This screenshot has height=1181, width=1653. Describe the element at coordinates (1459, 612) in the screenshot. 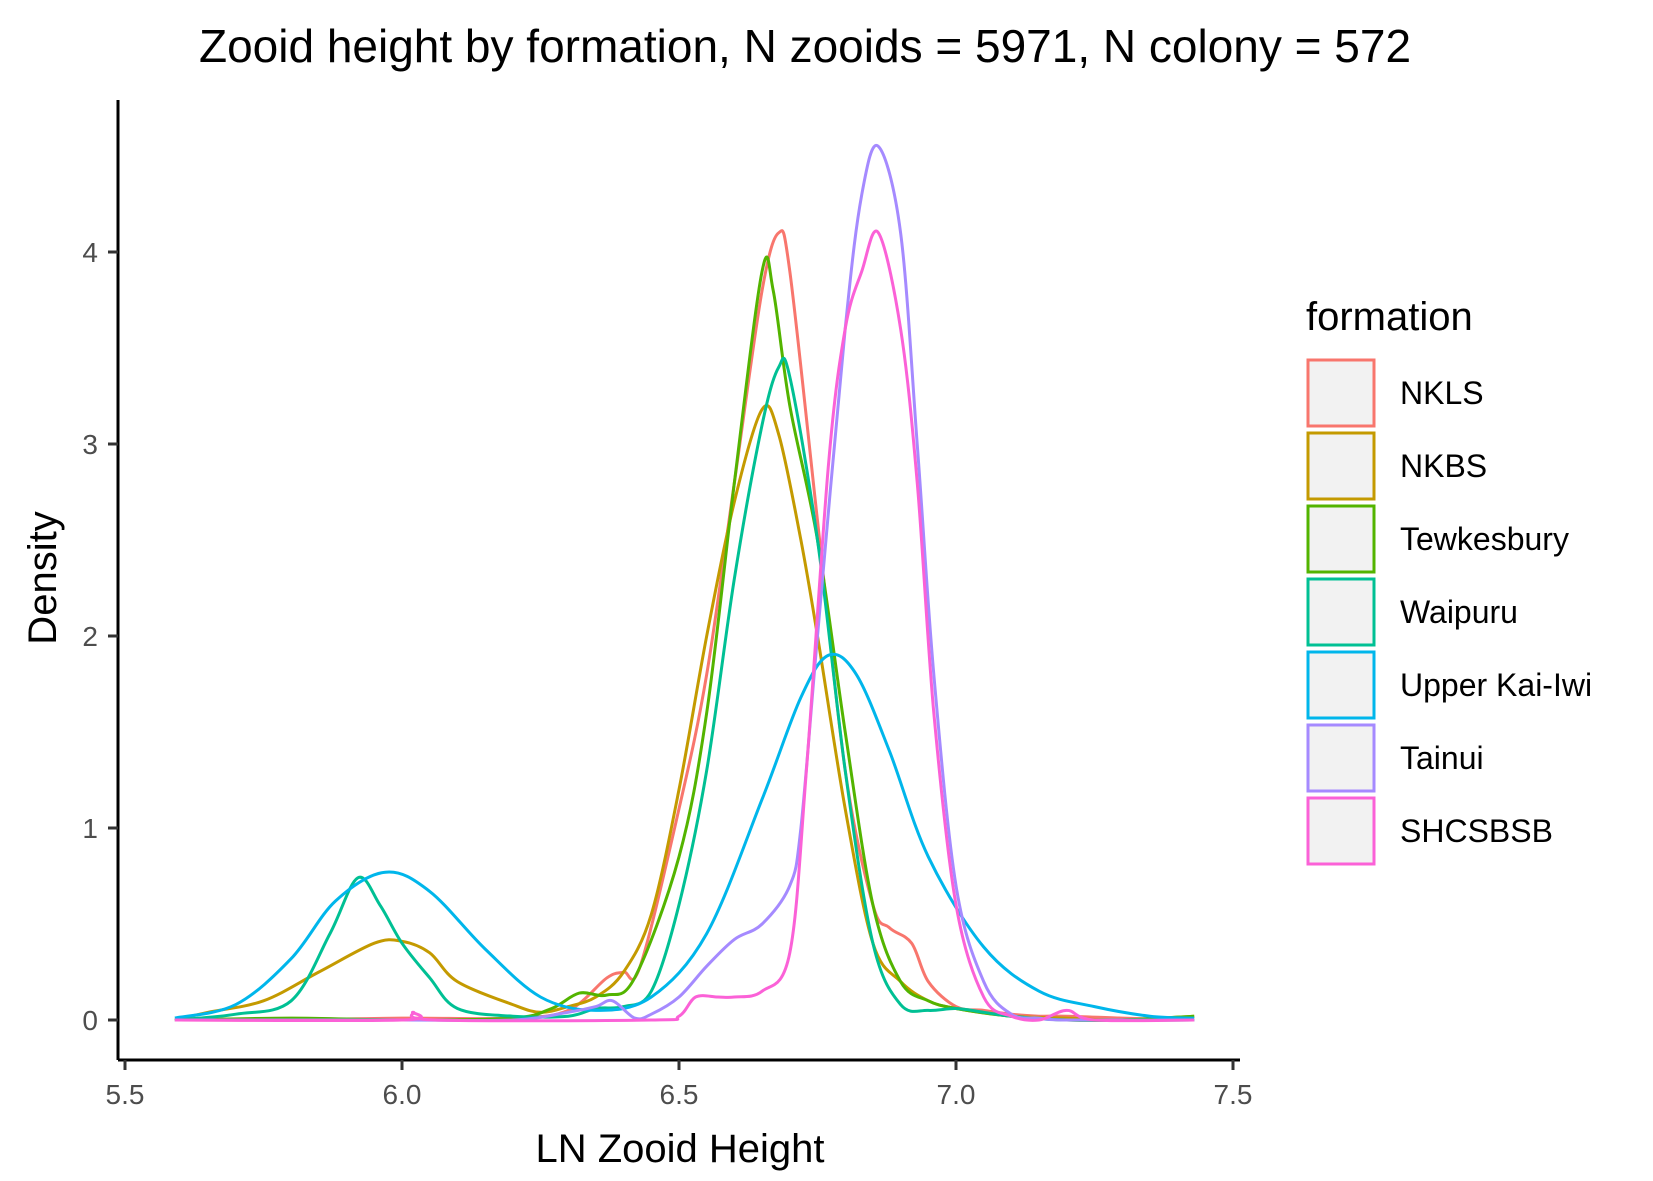

I see `legend-label-3: Waipuru` at that location.